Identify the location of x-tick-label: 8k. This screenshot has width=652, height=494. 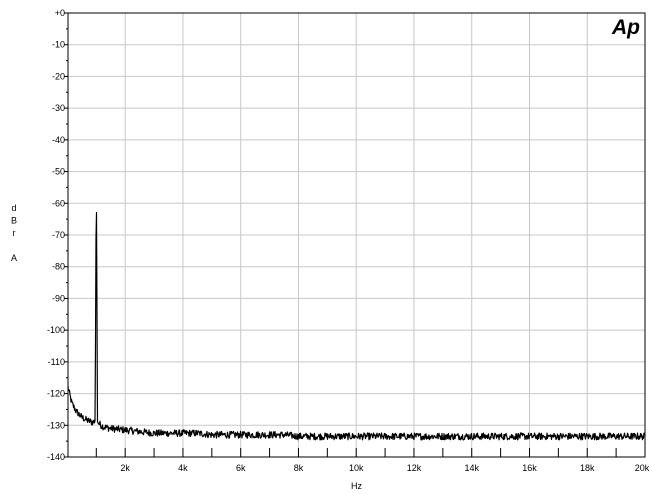
(299, 468).